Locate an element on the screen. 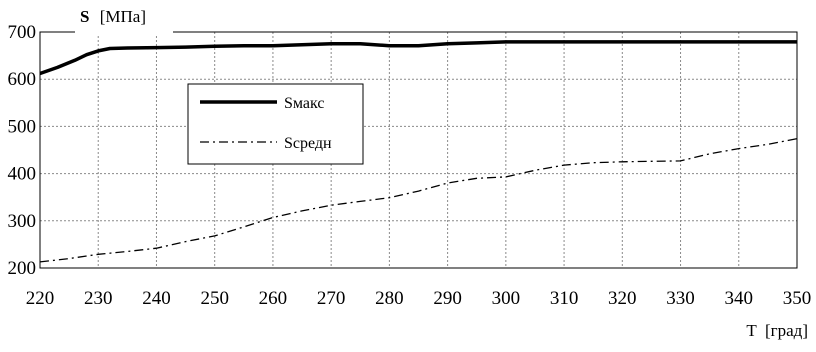 The height and width of the screenshot is (352, 816). y-axis-title-background is located at coordinates (124, 21).